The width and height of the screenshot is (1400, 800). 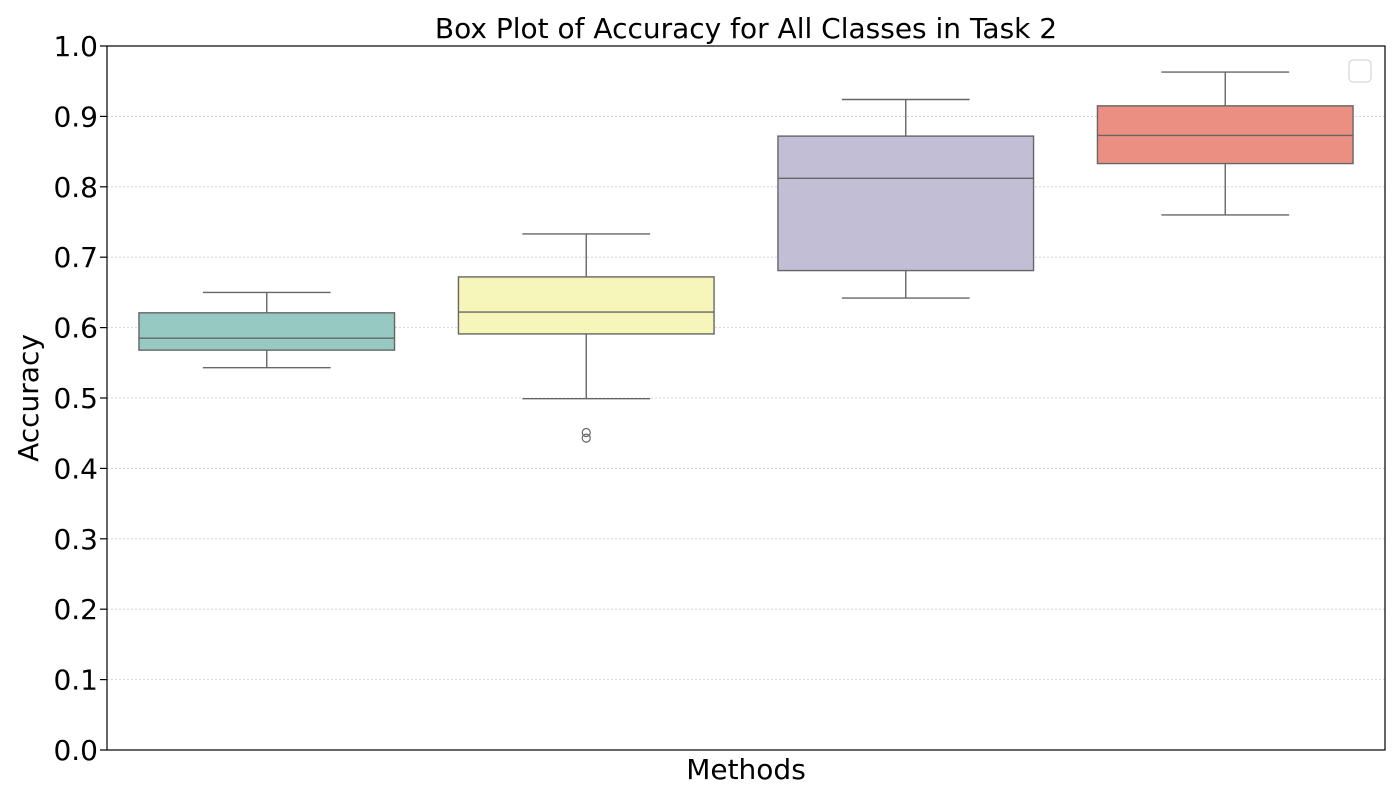 What do you see at coordinates (75, 680) in the screenshot?
I see `y-tick-label: 0.1` at bounding box center [75, 680].